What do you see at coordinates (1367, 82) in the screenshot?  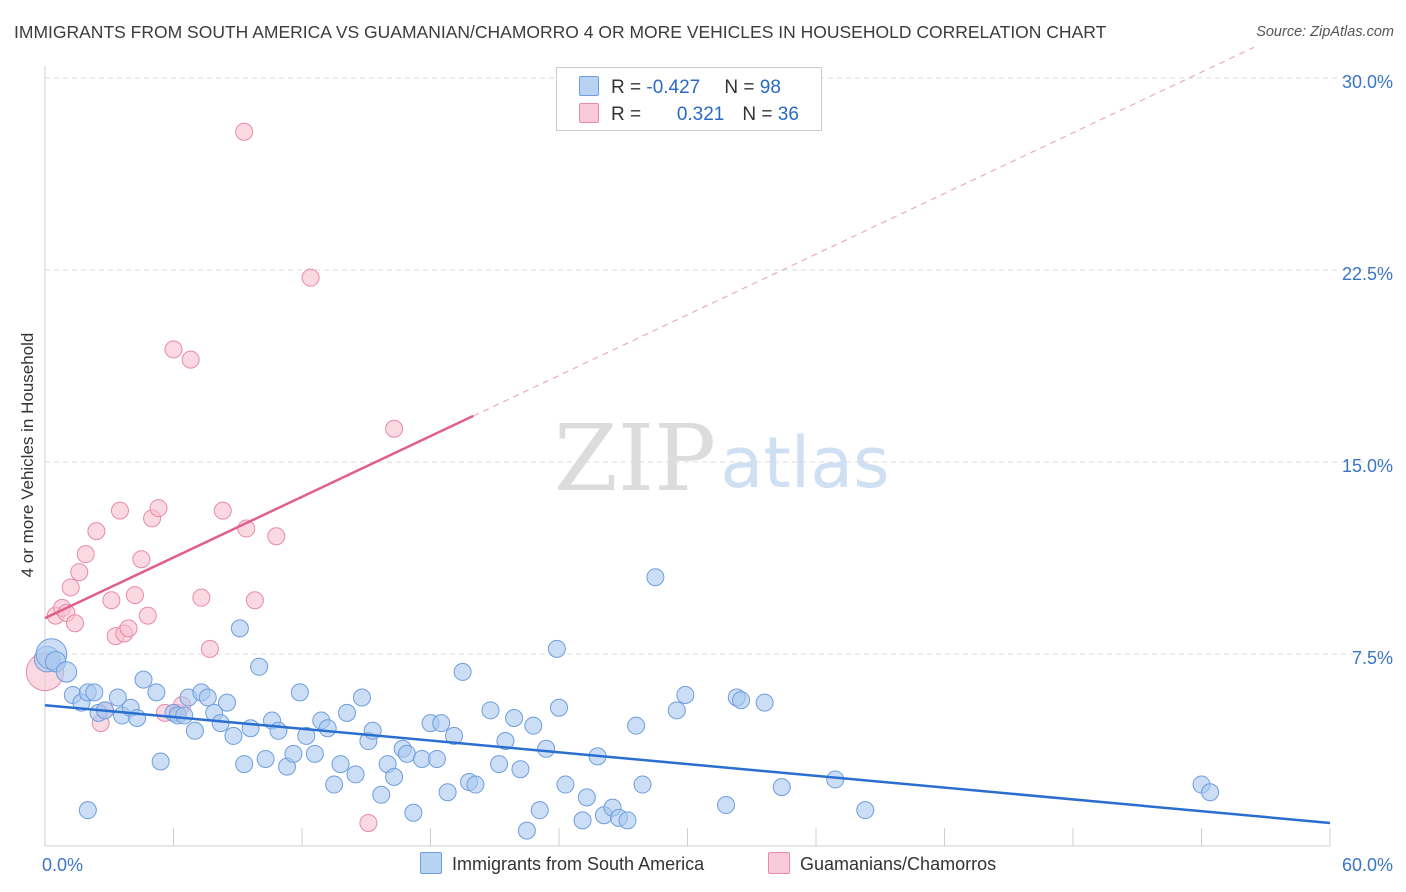 I see `y-tick-label: 30.0%` at bounding box center [1367, 82].